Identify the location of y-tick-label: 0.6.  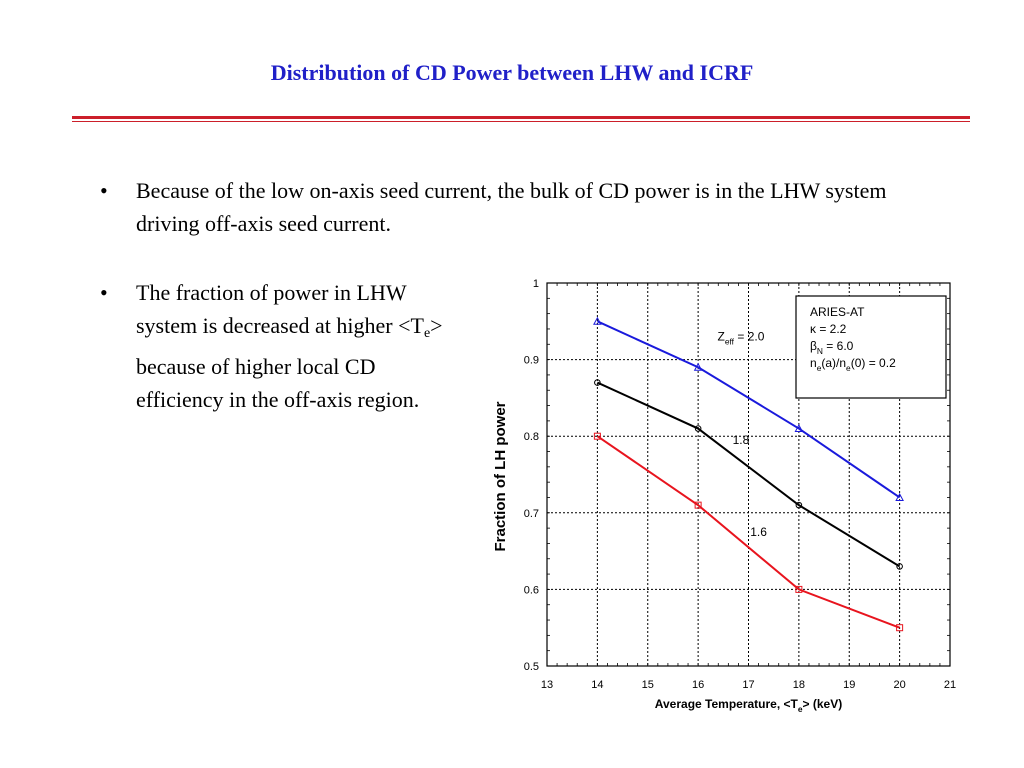
(531, 590).